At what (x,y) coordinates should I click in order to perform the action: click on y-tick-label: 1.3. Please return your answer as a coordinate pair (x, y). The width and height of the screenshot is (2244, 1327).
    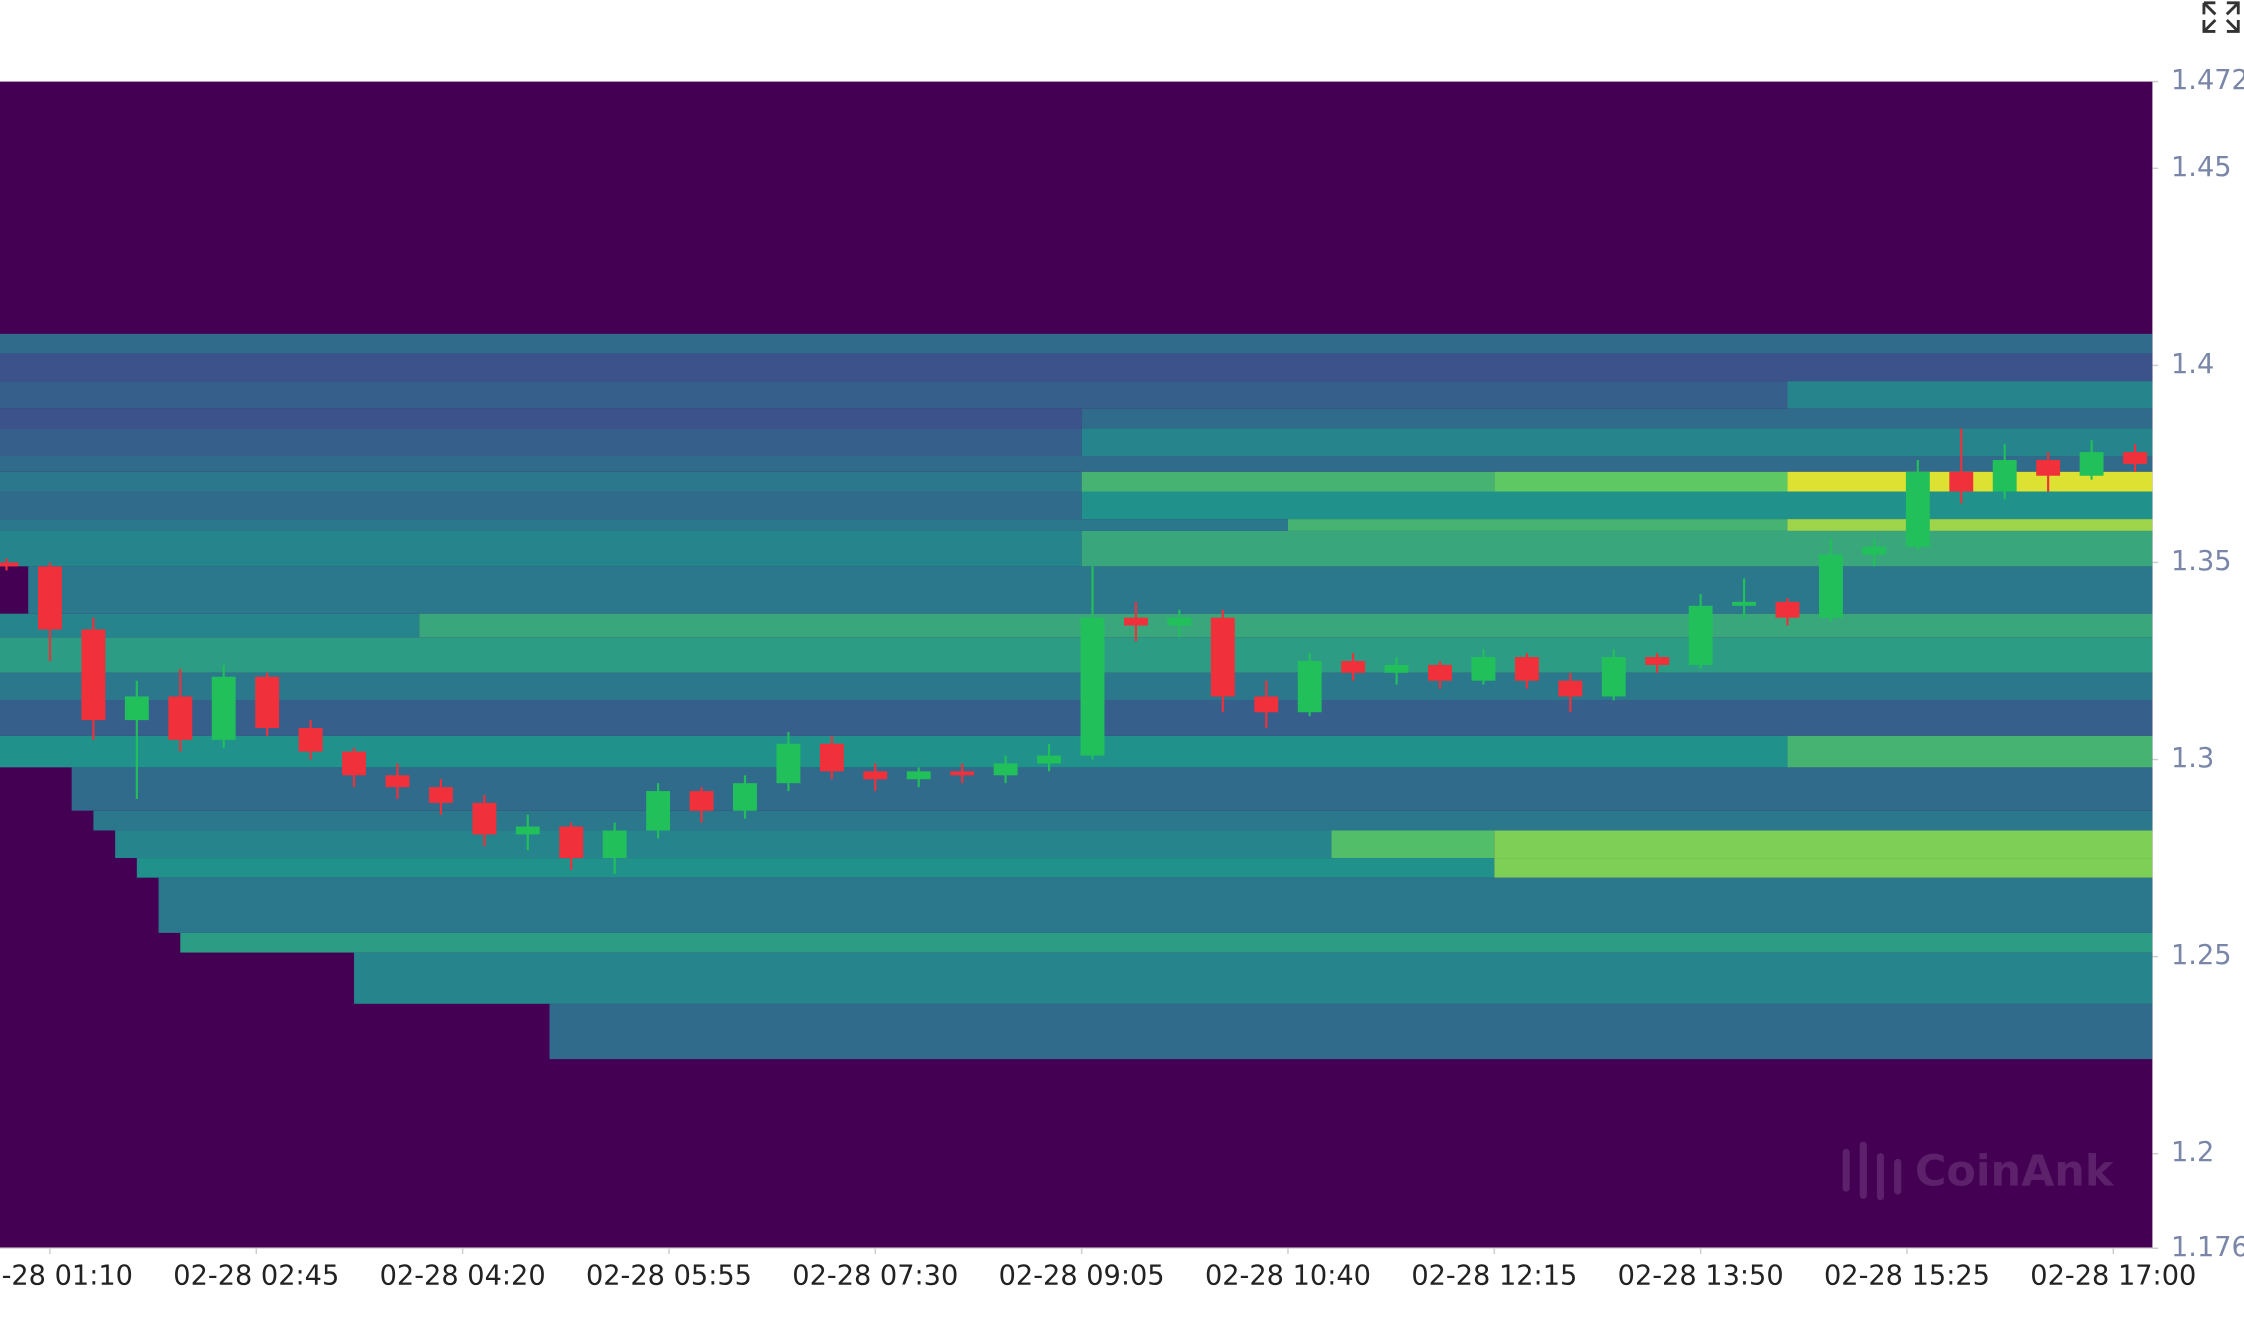
    Looking at the image, I should click on (2192, 758).